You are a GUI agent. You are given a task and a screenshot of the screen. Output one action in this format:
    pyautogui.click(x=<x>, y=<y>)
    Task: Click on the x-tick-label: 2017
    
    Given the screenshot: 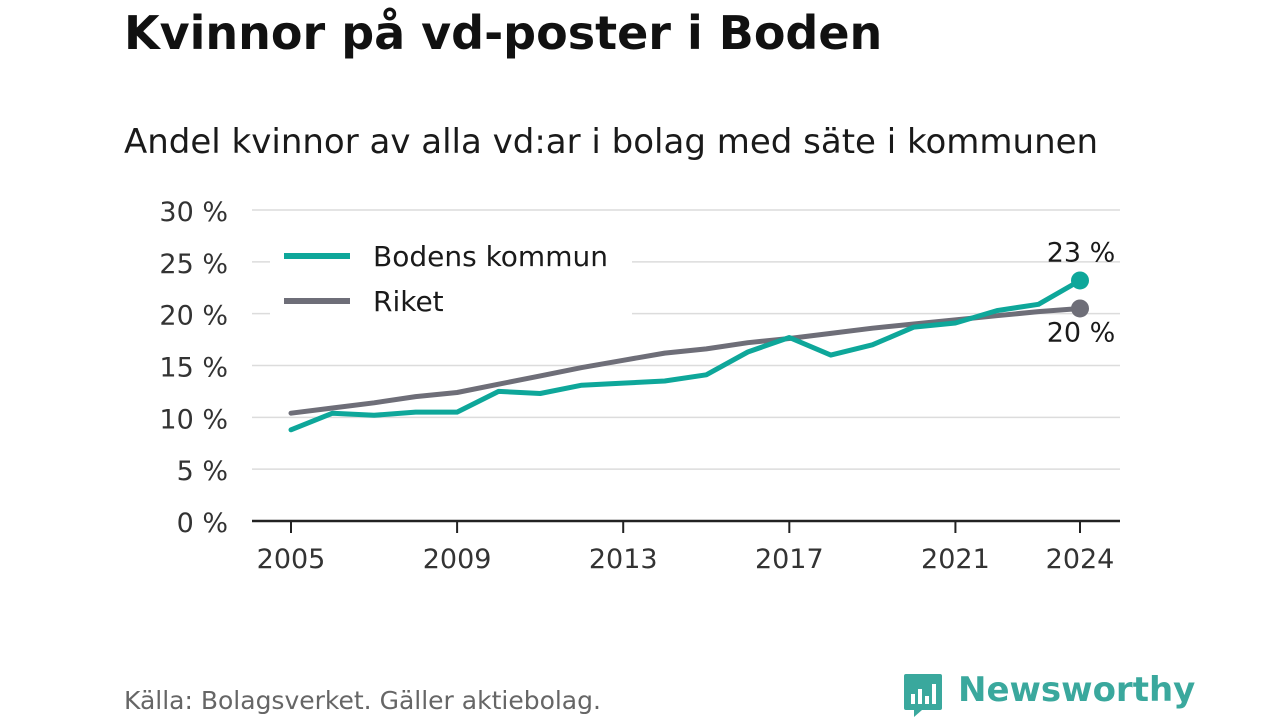 What is the action you would take?
    pyautogui.click(x=789, y=559)
    